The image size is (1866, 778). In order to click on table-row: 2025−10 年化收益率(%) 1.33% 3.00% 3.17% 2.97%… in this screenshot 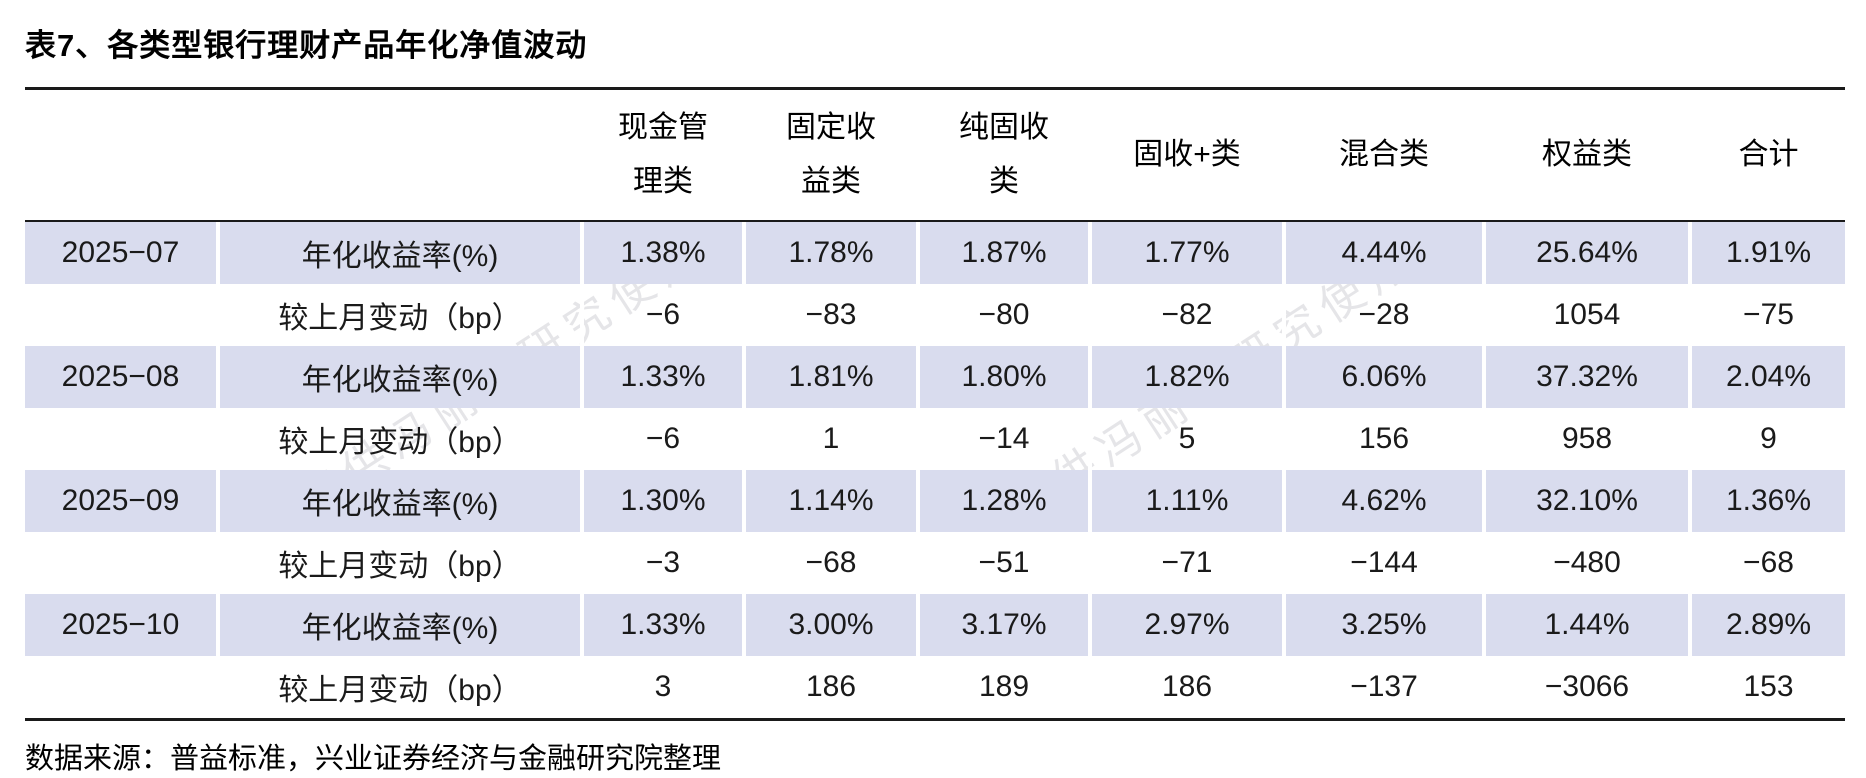, I will do `click(935, 625)`.